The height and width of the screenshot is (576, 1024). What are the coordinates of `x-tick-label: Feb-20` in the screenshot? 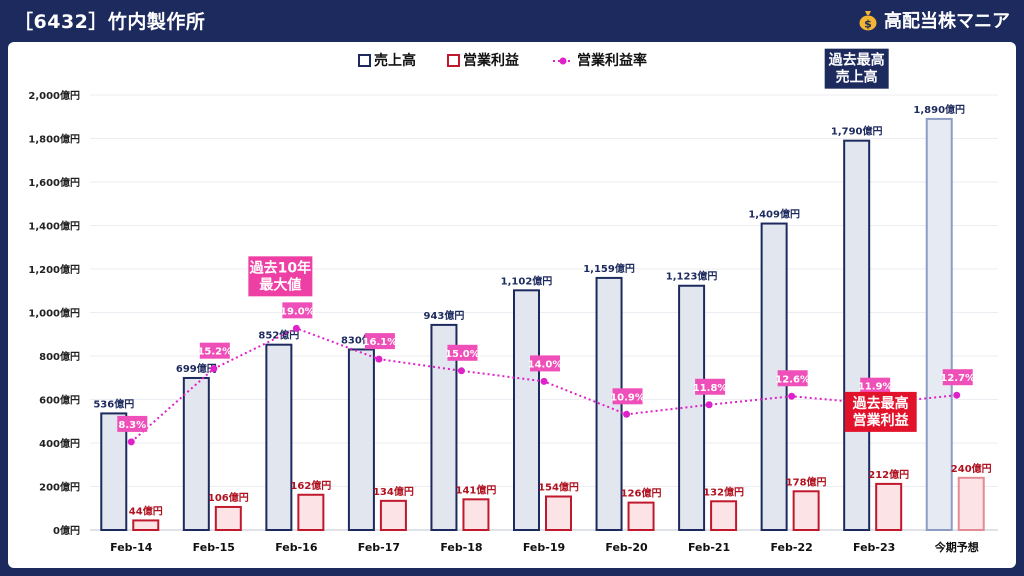 It's located at (626, 547).